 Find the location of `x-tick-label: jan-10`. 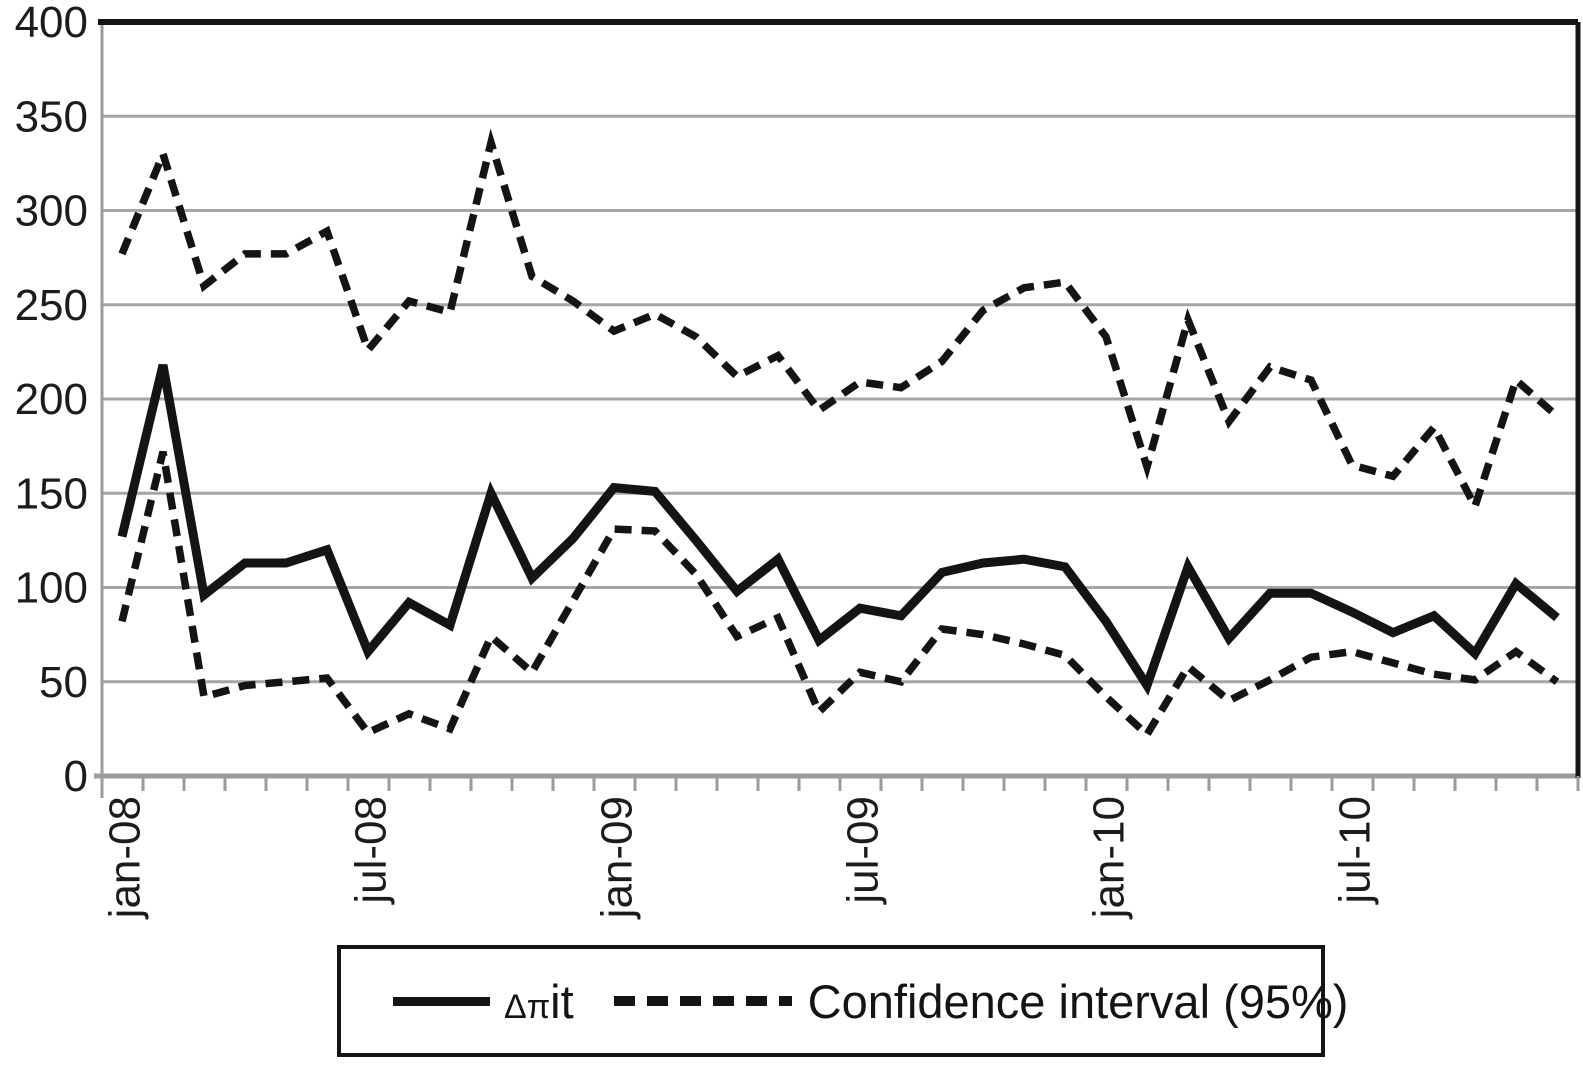

x-tick-label: jan-10 is located at coordinates (1109, 858).